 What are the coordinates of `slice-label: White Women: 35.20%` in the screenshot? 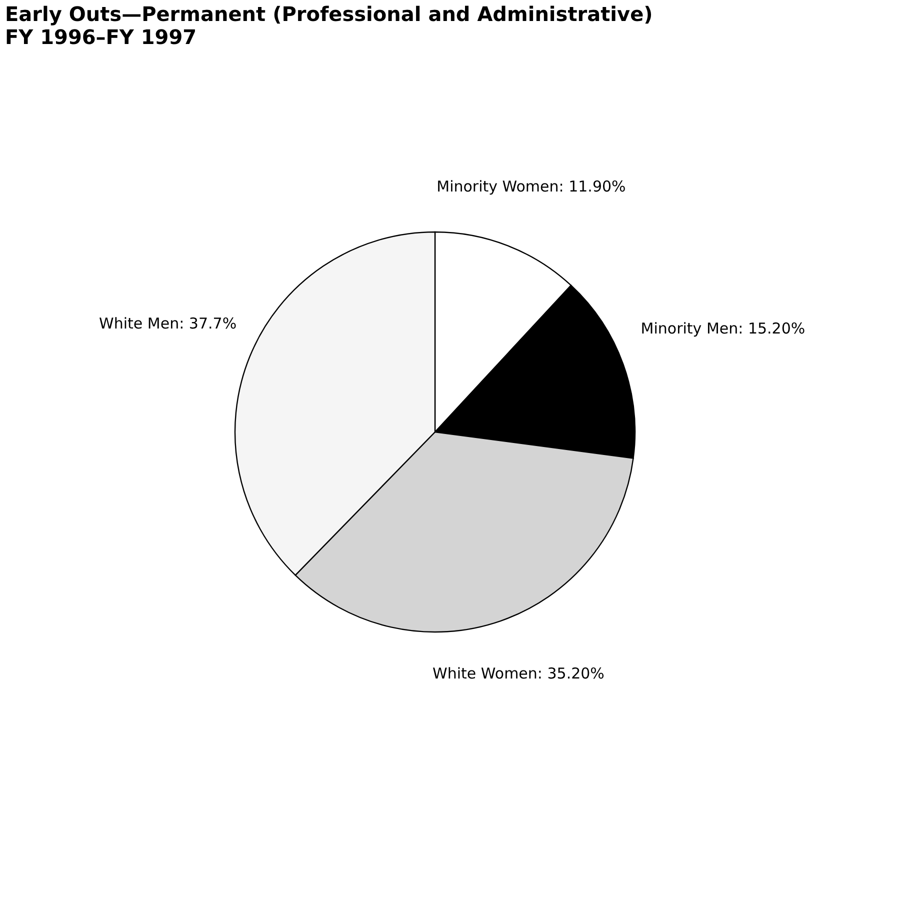 It's located at (518, 673).